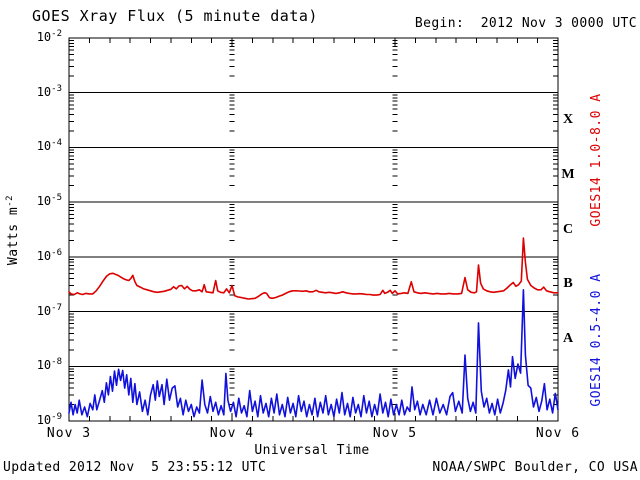 The width and height of the screenshot is (640, 480). What do you see at coordinates (49, 36) in the screenshot?
I see `y-tick-1e-2: 10-2` at bounding box center [49, 36].